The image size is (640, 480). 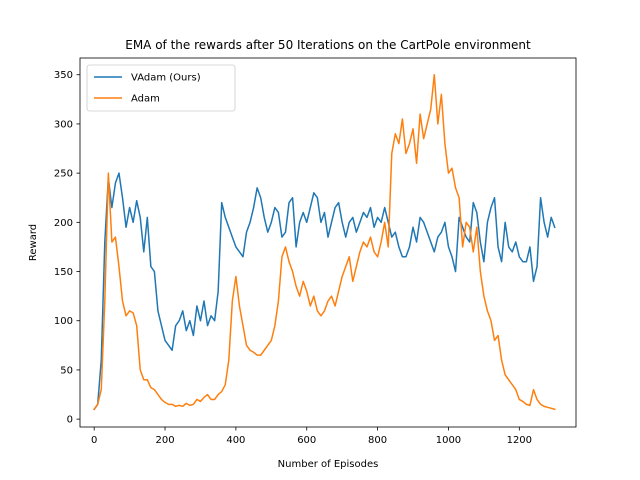 I want to click on legend: VAdam (Ours) Adam, so click(x=161, y=88).